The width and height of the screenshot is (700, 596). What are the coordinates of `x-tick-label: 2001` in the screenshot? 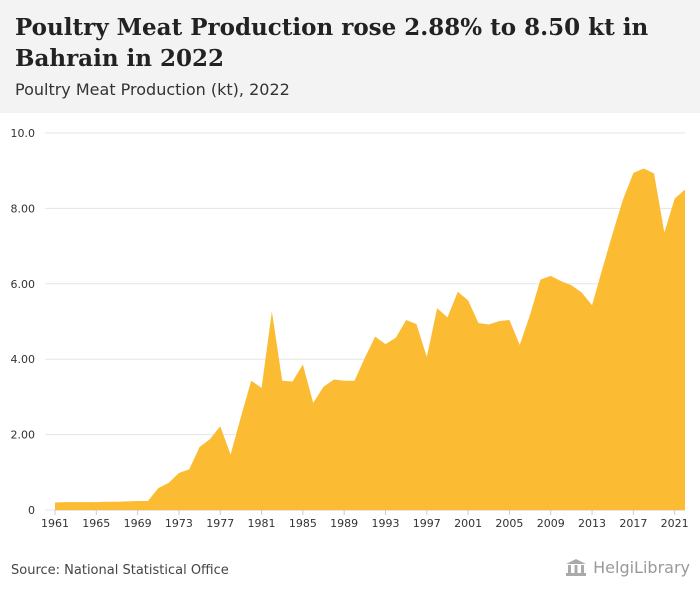 It's located at (468, 523).